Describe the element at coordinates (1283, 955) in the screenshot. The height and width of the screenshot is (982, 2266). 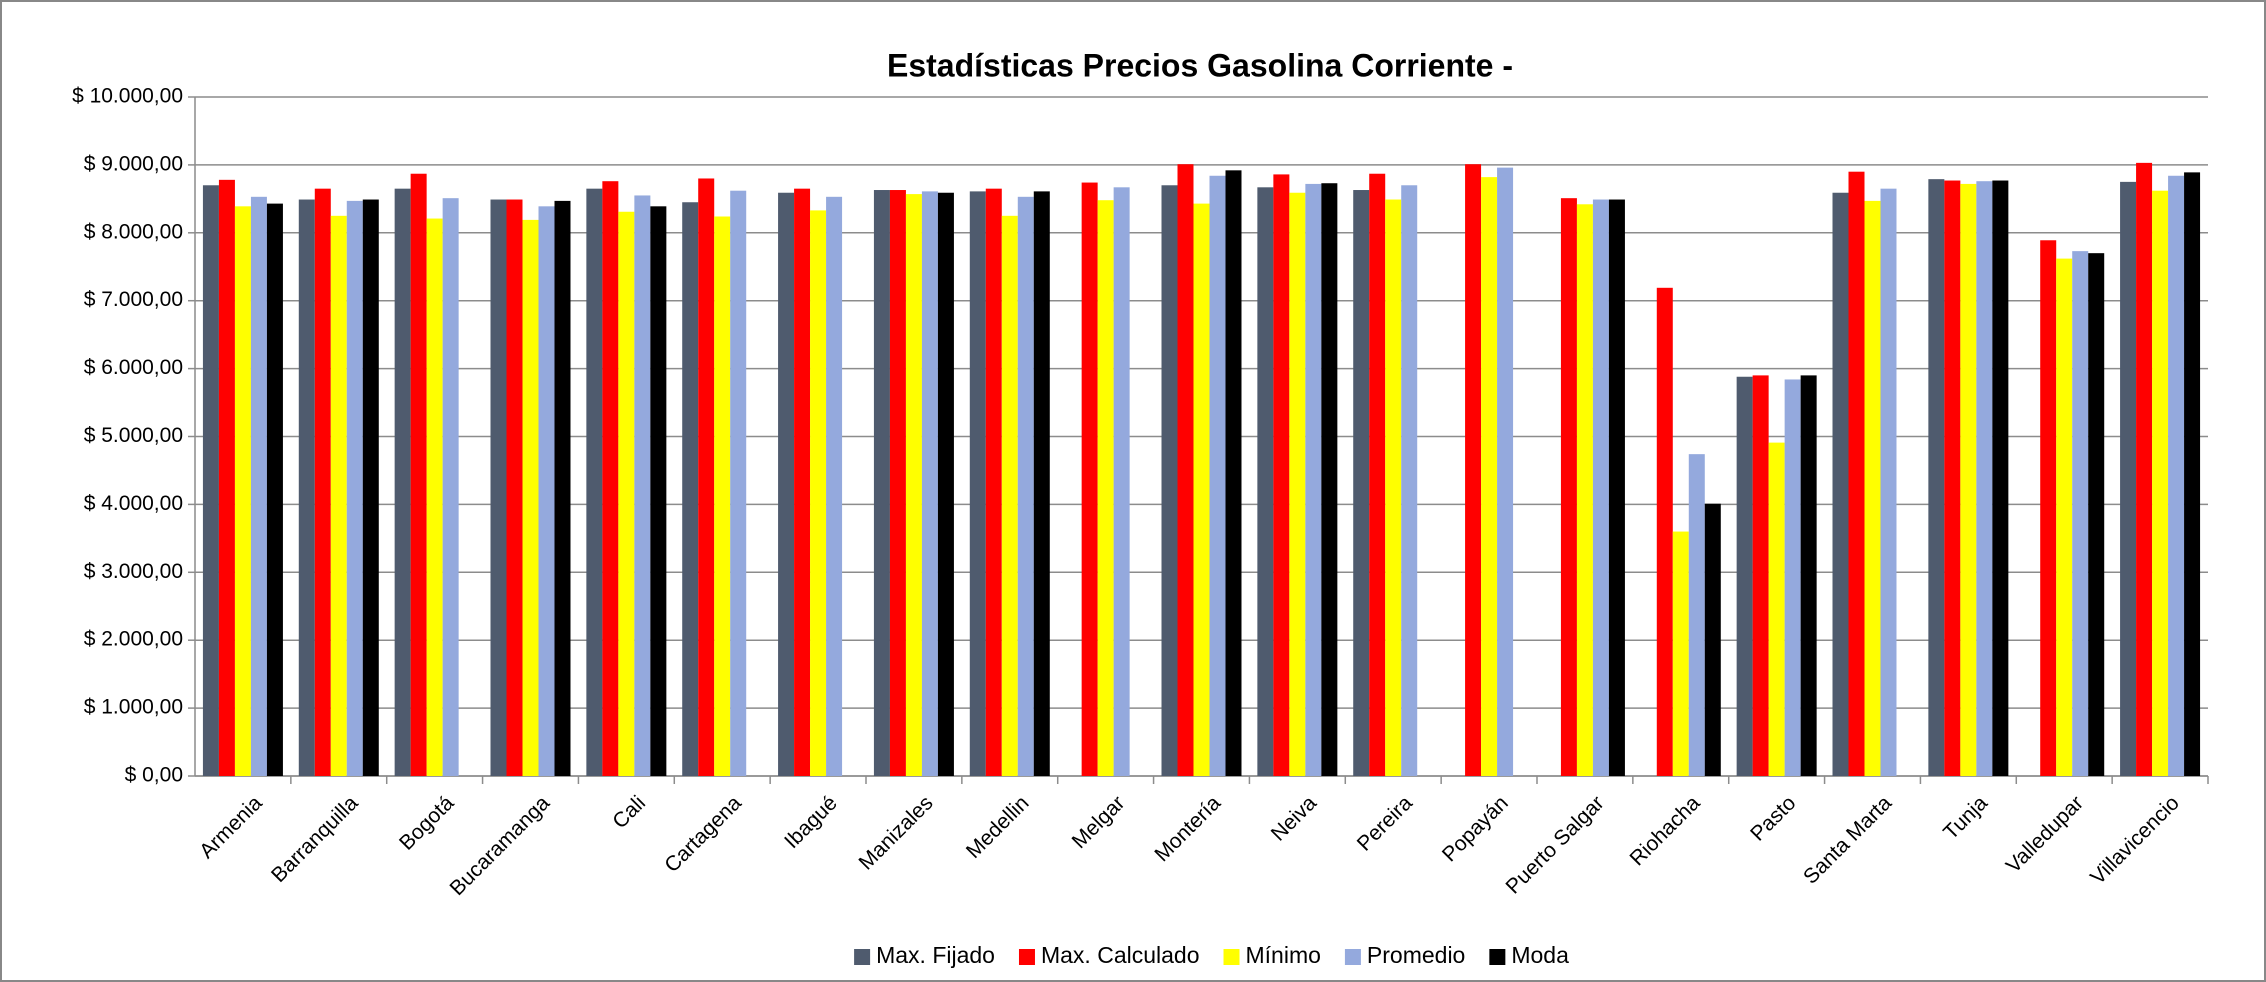
I see `legend-label: Mínimo` at that location.